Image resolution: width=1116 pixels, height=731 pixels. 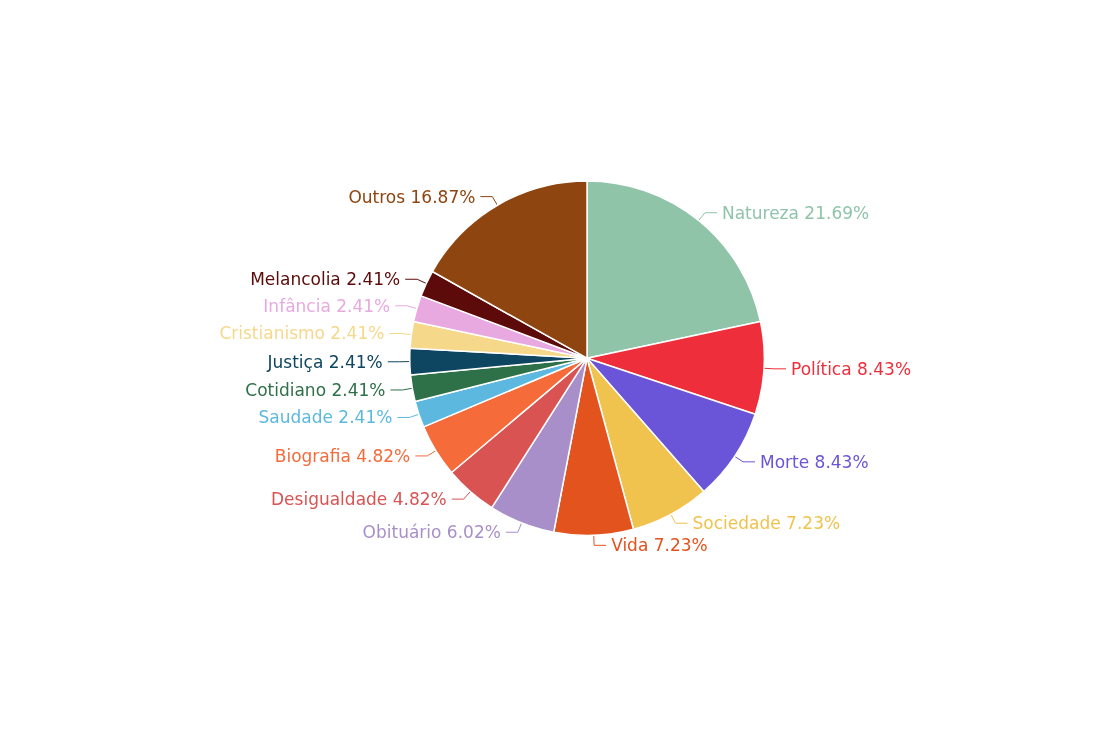 What do you see at coordinates (325, 417) in the screenshot?
I see `slice-label: Saudade 2.41%` at bounding box center [325, 417].